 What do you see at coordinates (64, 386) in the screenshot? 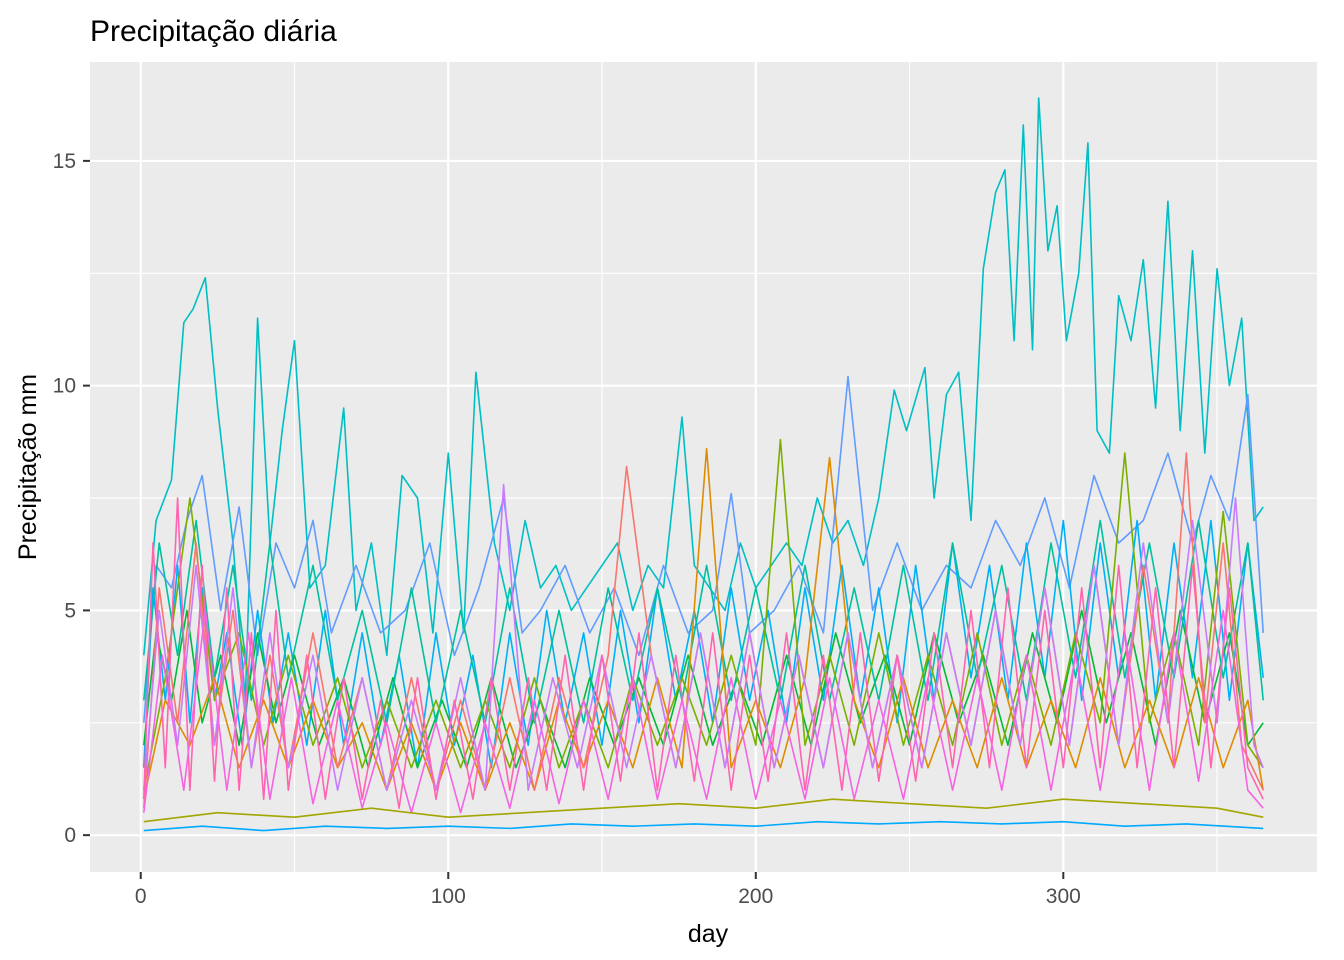
I see `y-tick-label-10: 10` at bounding box center [64, 386].